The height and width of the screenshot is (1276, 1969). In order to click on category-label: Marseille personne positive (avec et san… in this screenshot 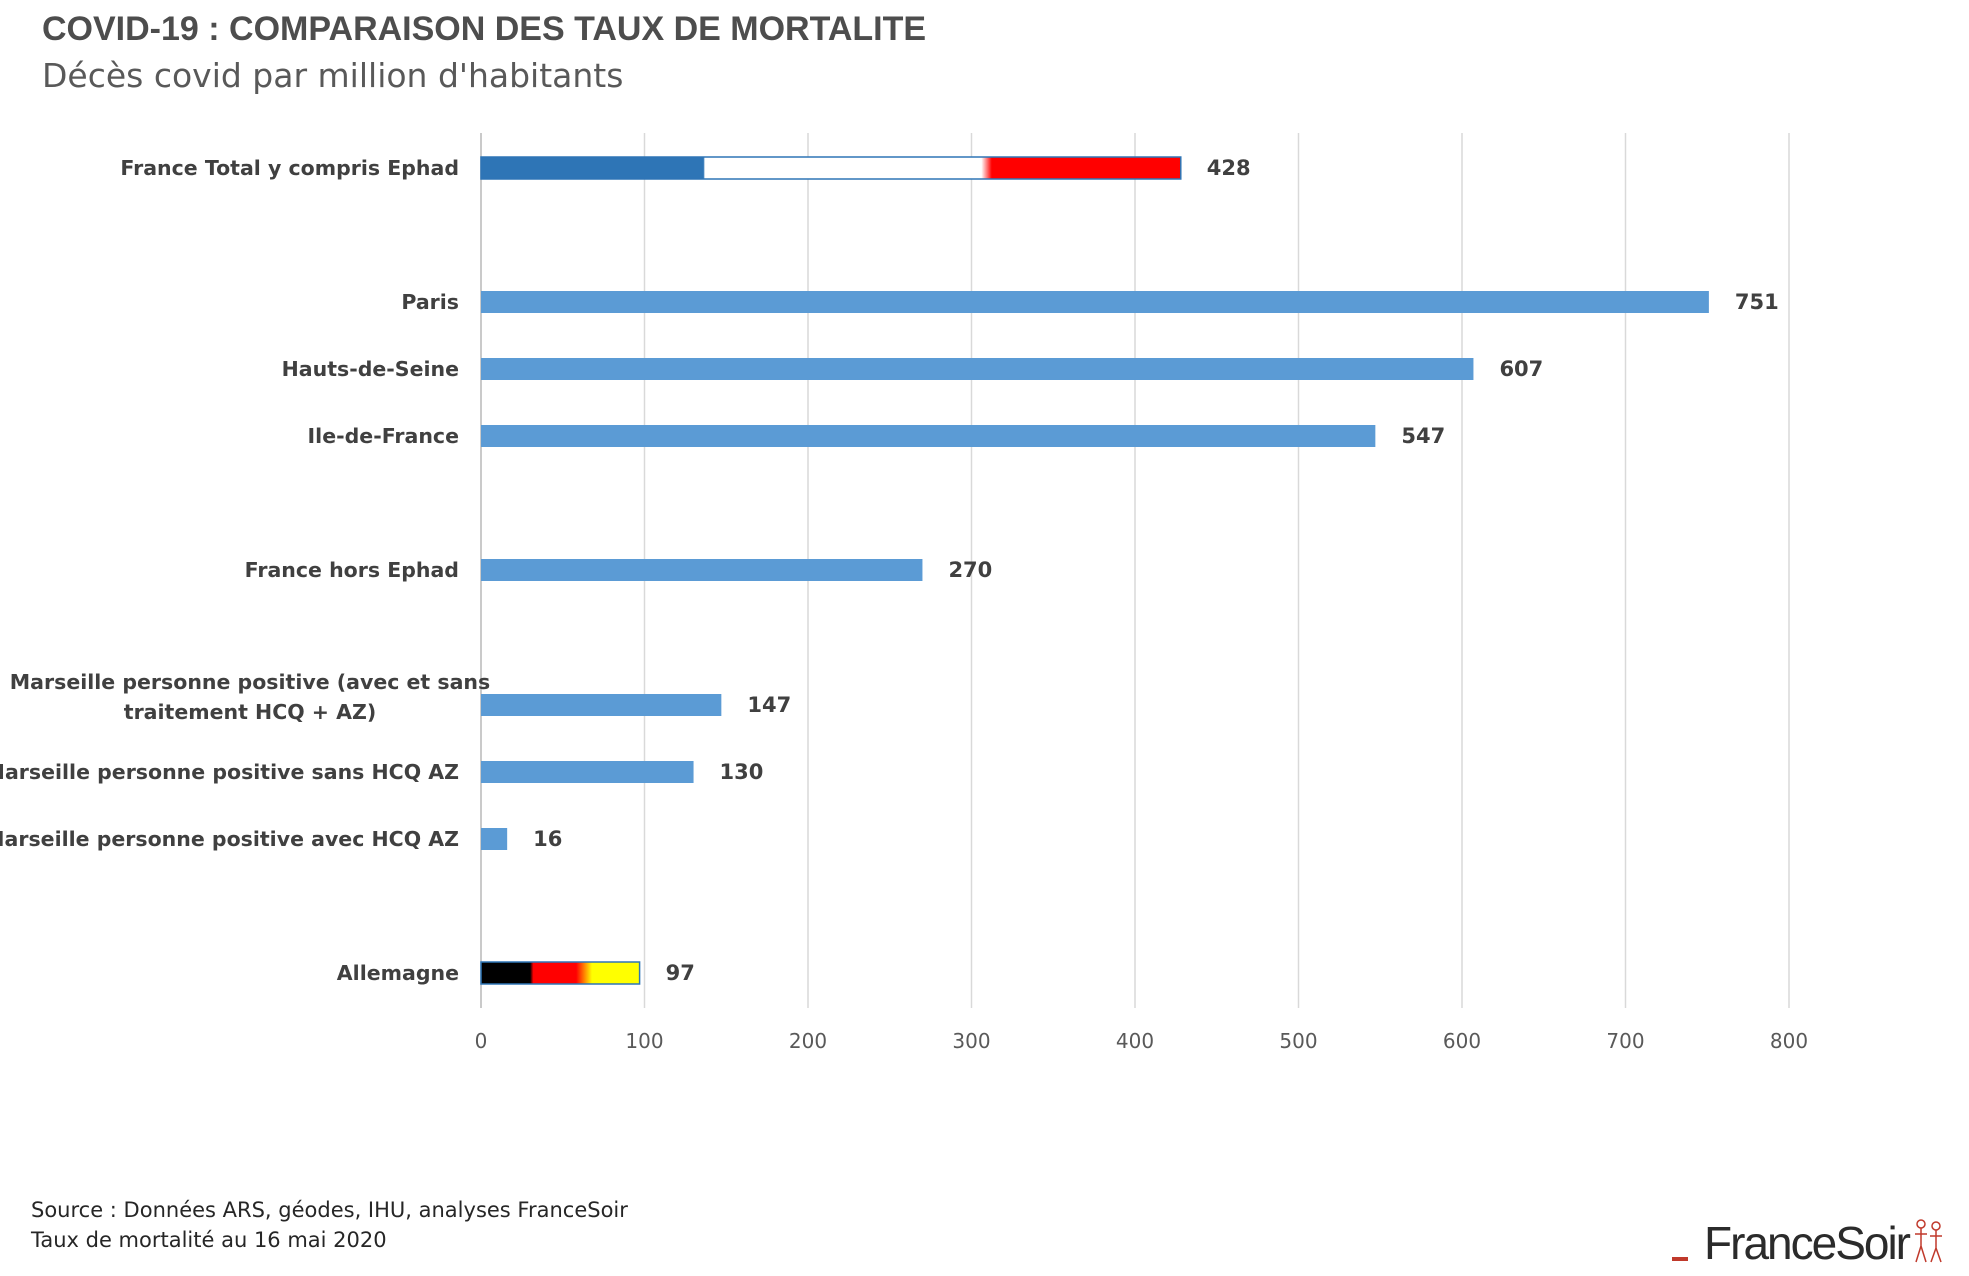, I will do `click(250, 682)`.